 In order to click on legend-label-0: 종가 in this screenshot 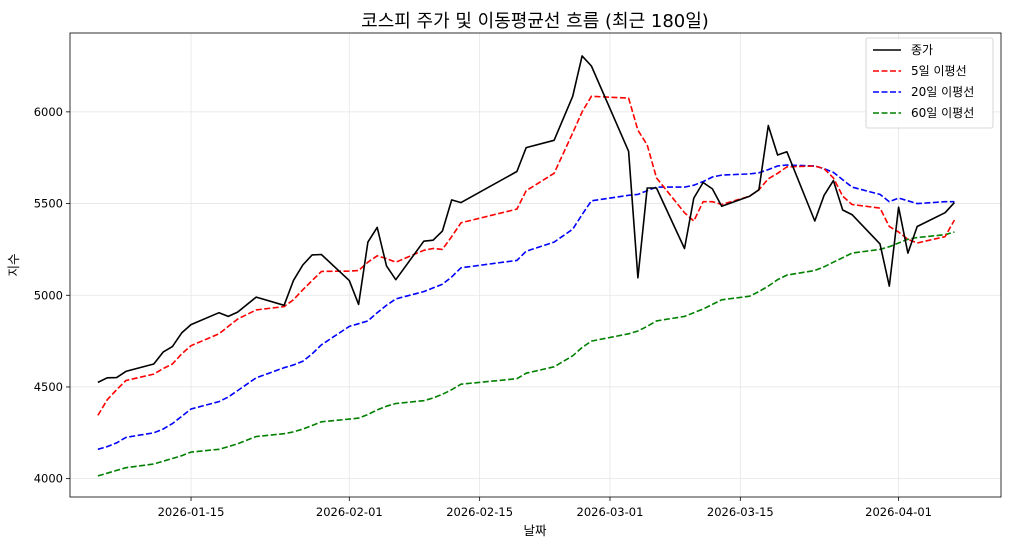, I will do `click(922, 50)`.